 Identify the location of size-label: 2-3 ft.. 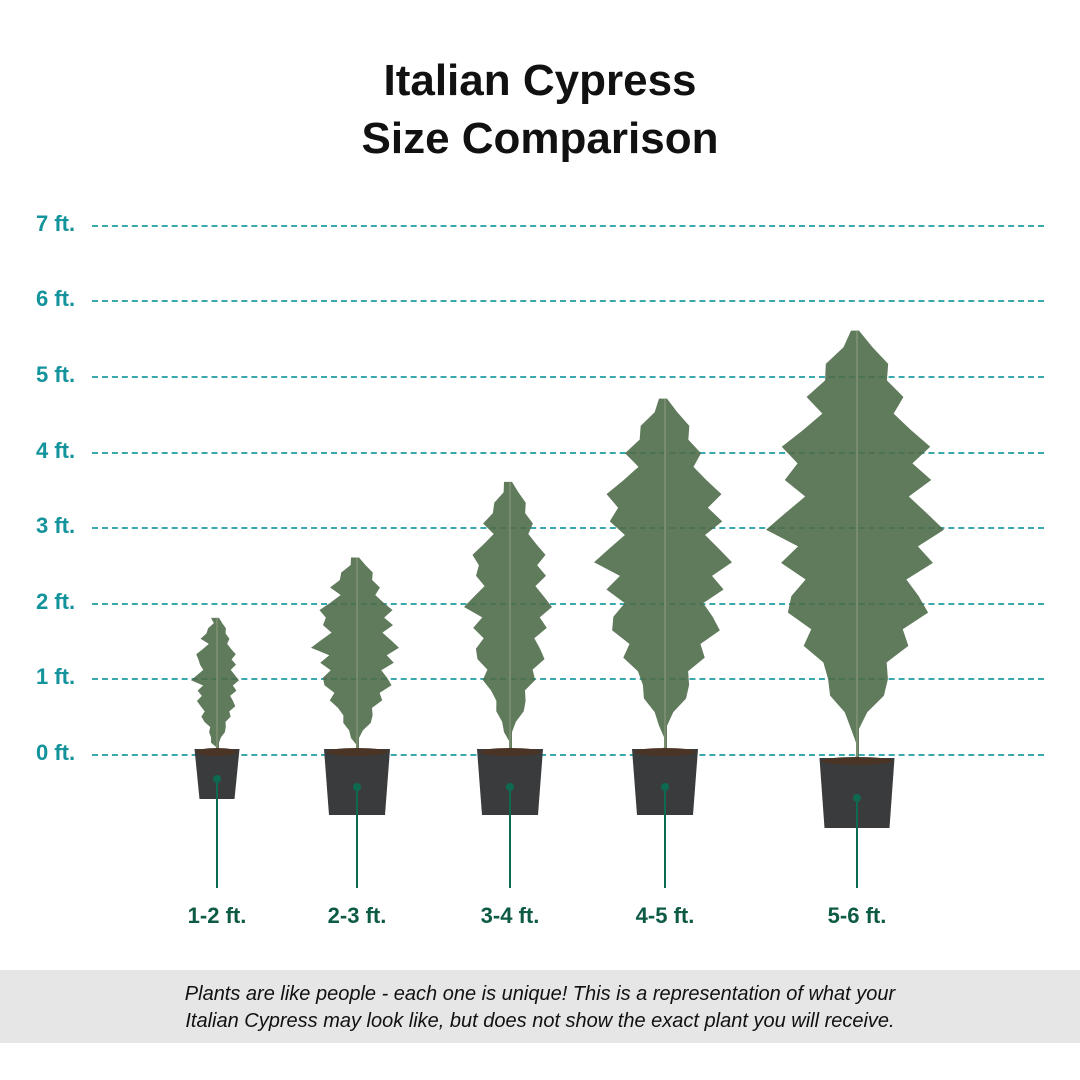
(357, 915).